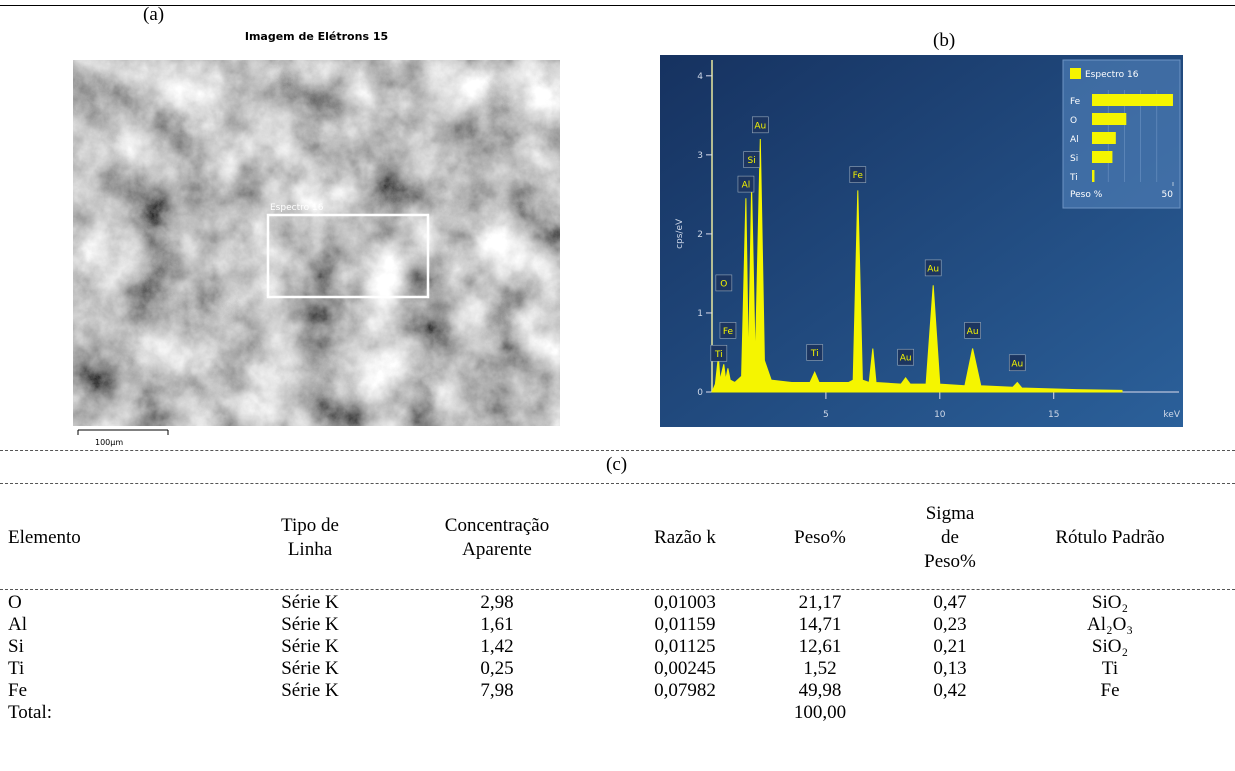  What do you see at coordinates (826, 415) in the screenshot?
I see `x-tick-label: 5` at bounding box center [826, 415].